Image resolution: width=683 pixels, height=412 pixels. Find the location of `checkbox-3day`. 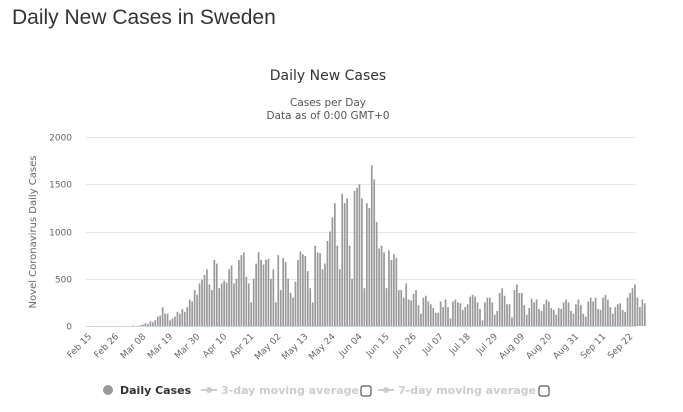

checkbox-3day is located at coordinates (366, 391).